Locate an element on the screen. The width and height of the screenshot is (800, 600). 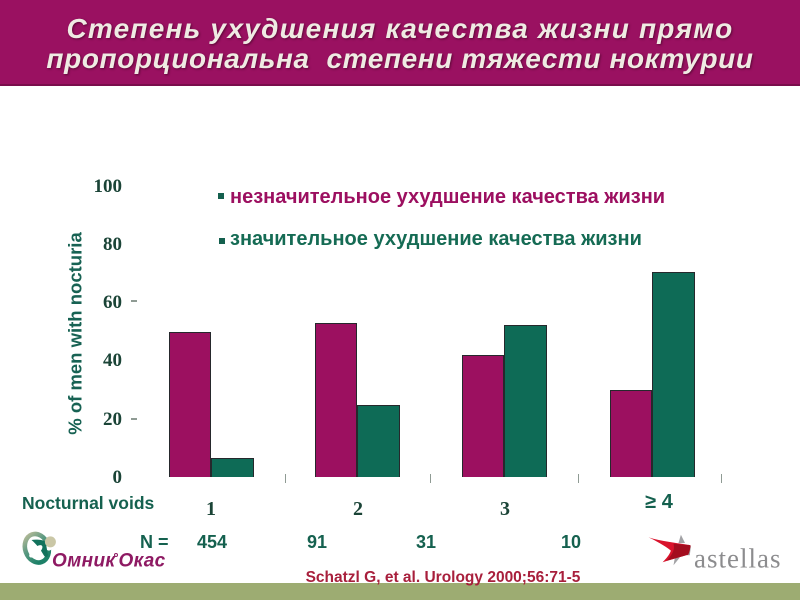
svg-text: Окас is located at coordinates (142, 561).